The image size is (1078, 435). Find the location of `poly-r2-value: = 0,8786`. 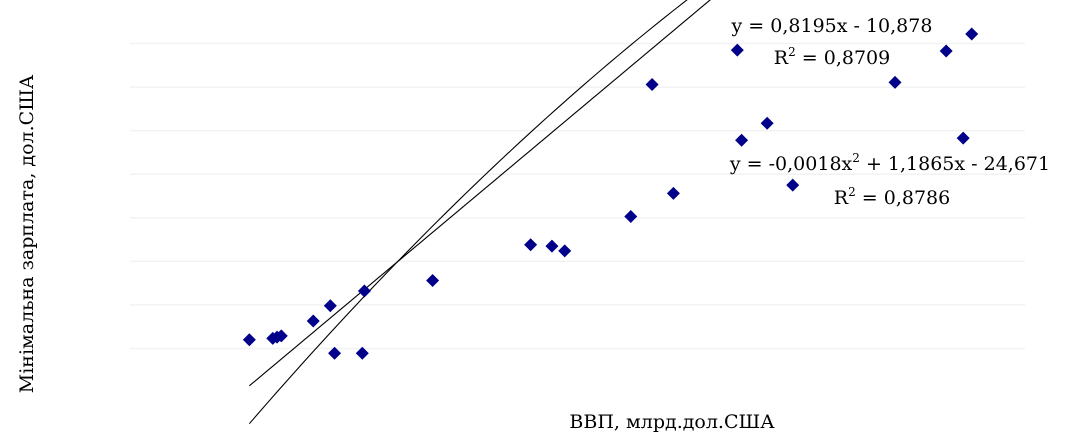

poly-r2-value: = 0,8786 is located at coordinates (903, 198).